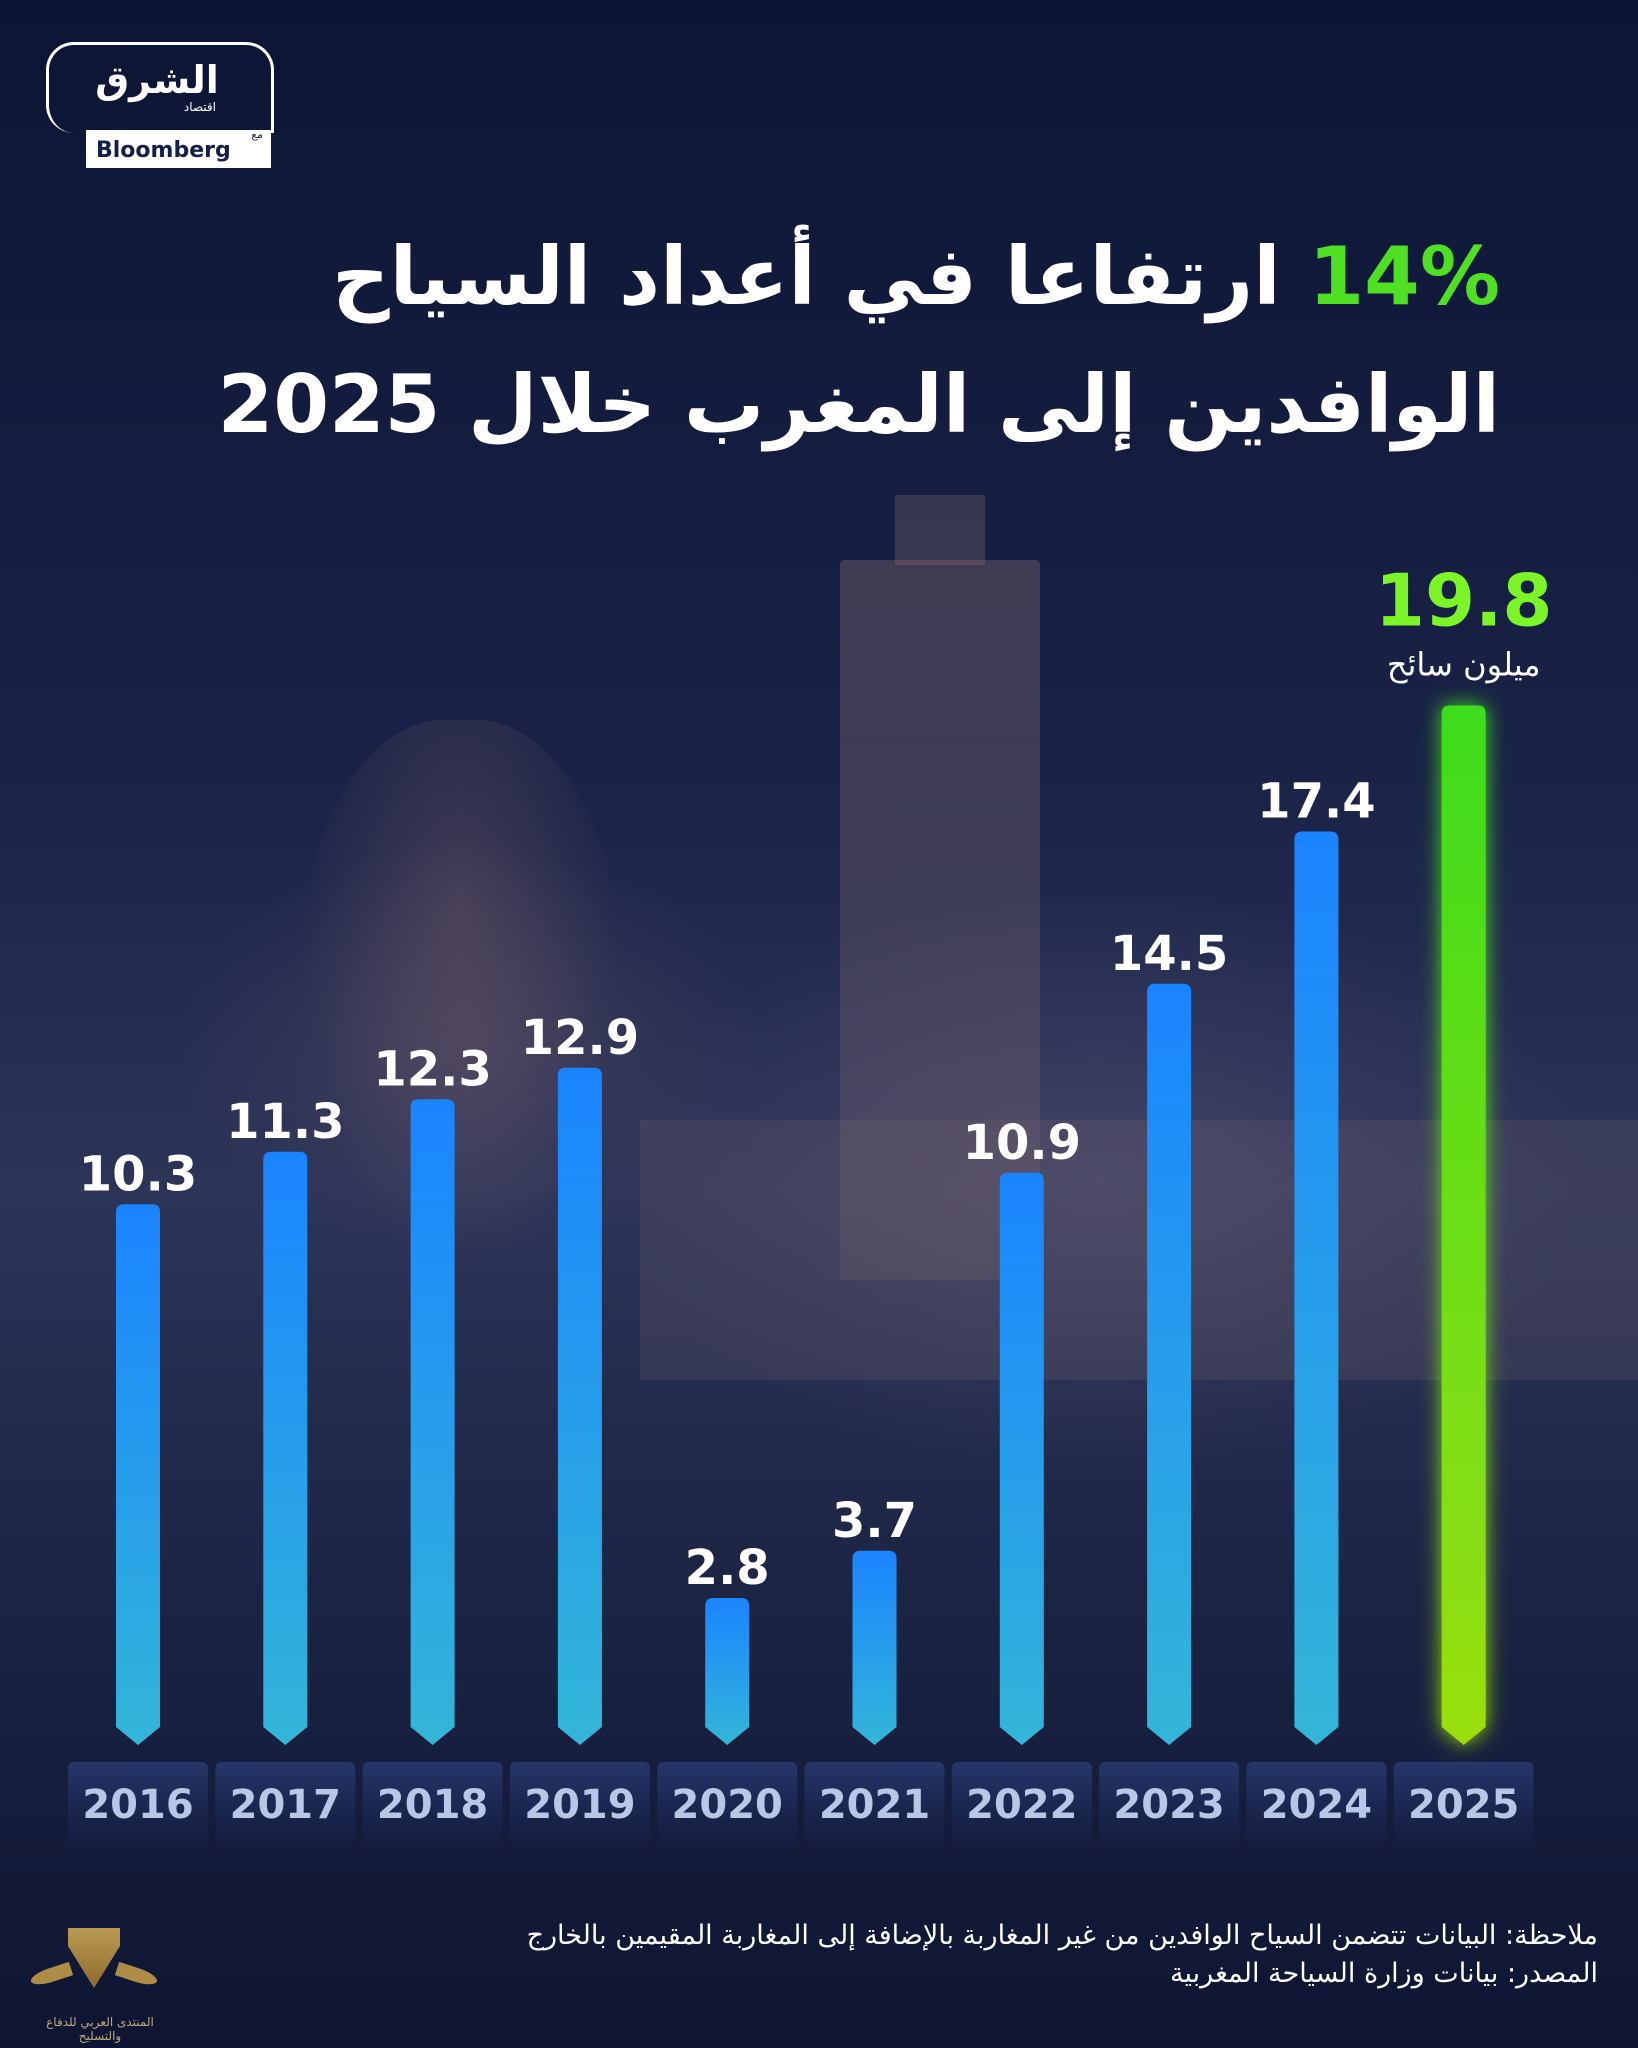  I want to click on year-label-2016: 2016, so click(137, 1805).